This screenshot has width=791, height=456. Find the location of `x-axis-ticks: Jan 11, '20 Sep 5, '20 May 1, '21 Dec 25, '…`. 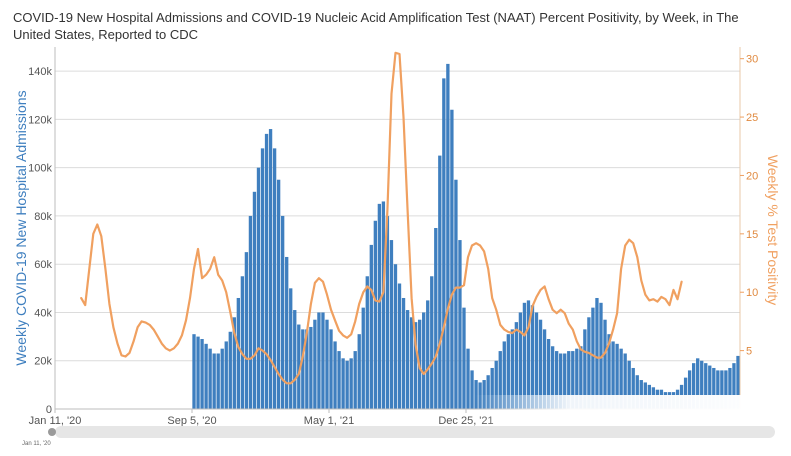

x-axis-ticks: Jan 11, '20 Sep 5, '20 May 1, '21 Dec 25, '… is located at coordinates (261, 418).